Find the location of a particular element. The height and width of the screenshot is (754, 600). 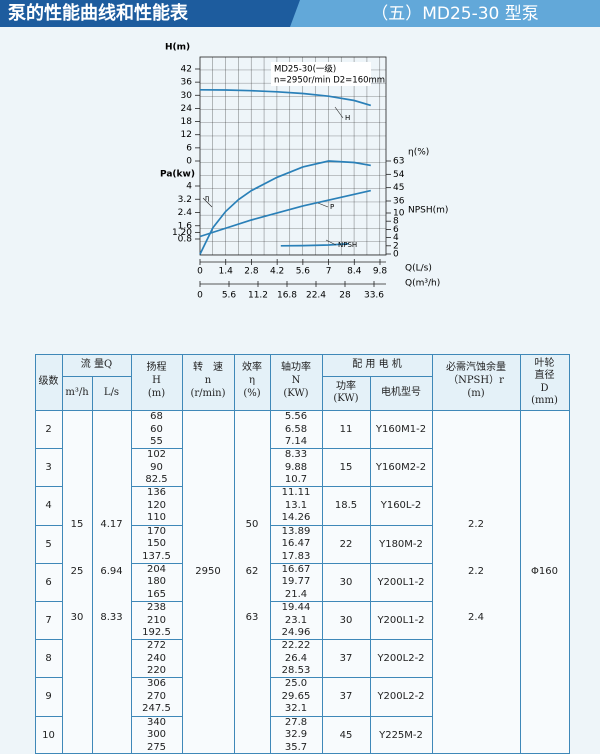

motor-kw: 22 is located at coordinates (346, 544).